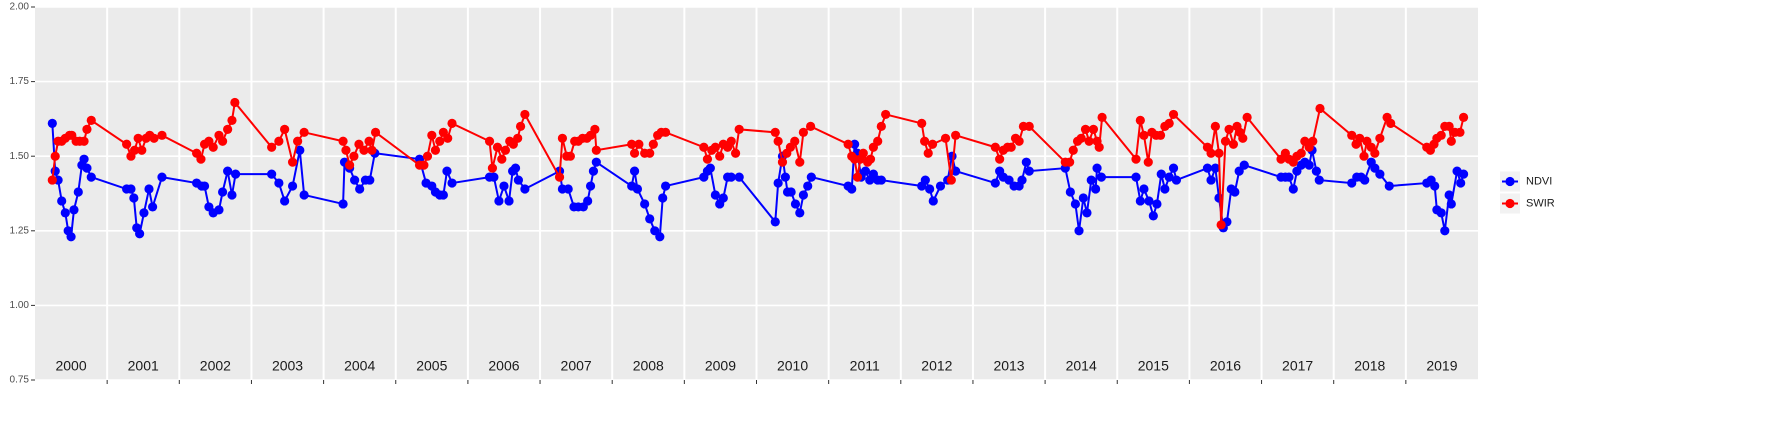  Describe the element at coordinates (936, 366) in the screenshot. I see `year-label: 2012` at that location.